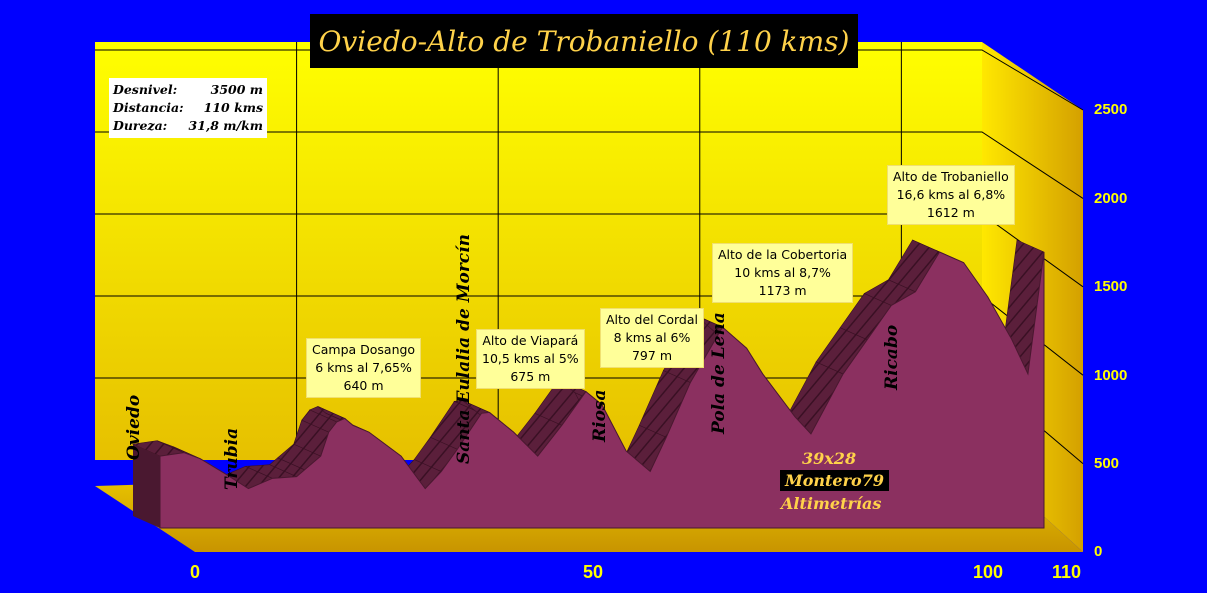 The image size is (1207, 593). I want to click on callout-name: Alto del Cordal, so click(652, 319).